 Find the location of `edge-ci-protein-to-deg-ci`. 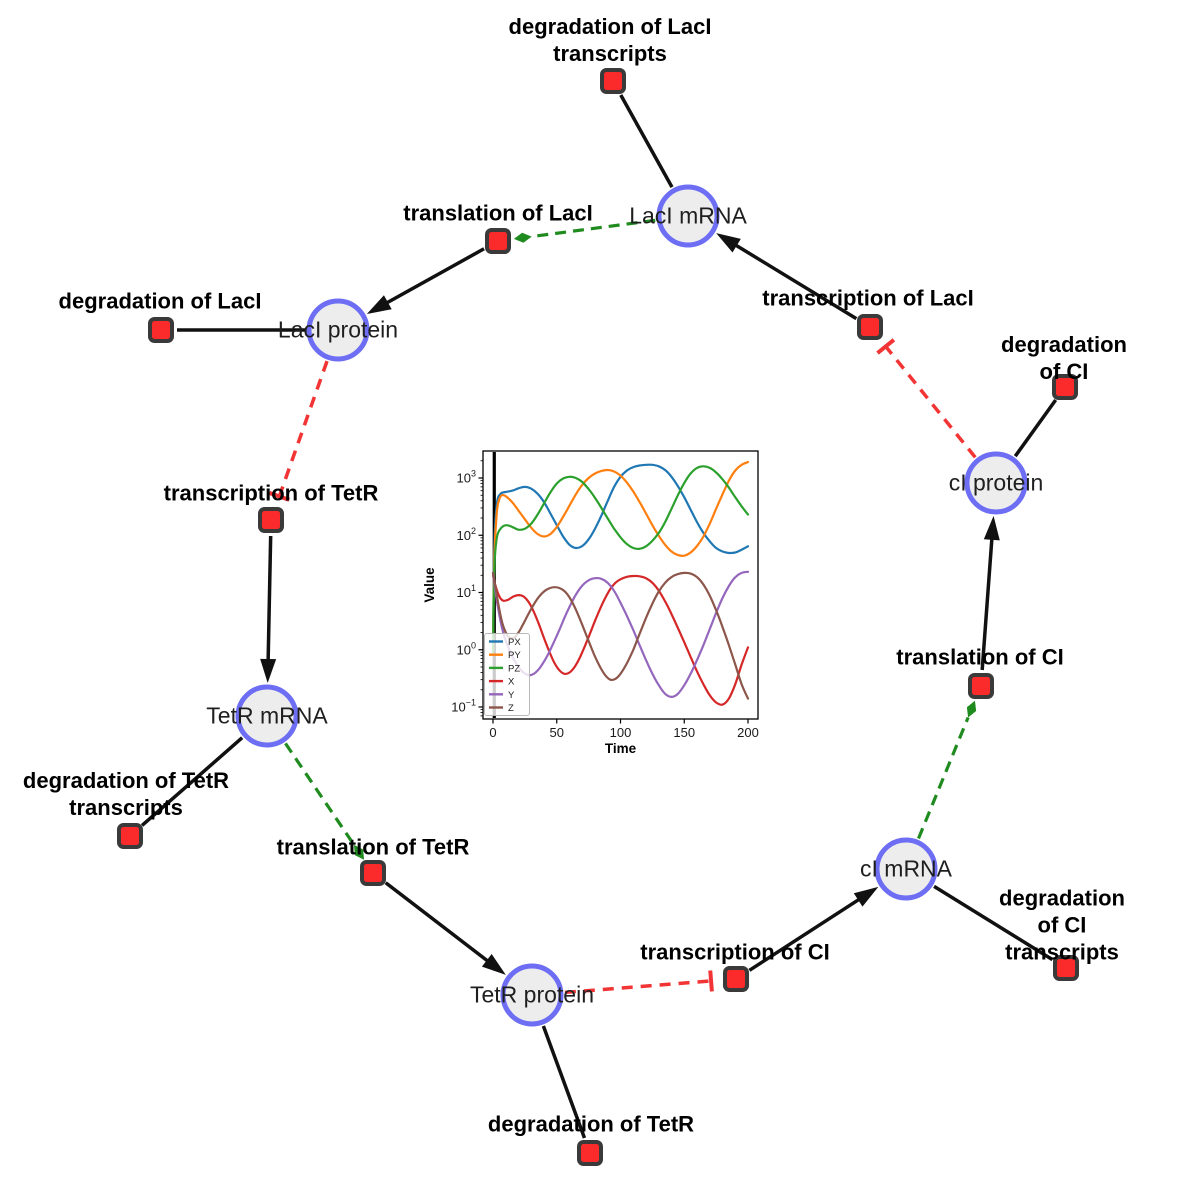

edge-ci-protein-to-deg-ci is located at coordinates (1035, 428).